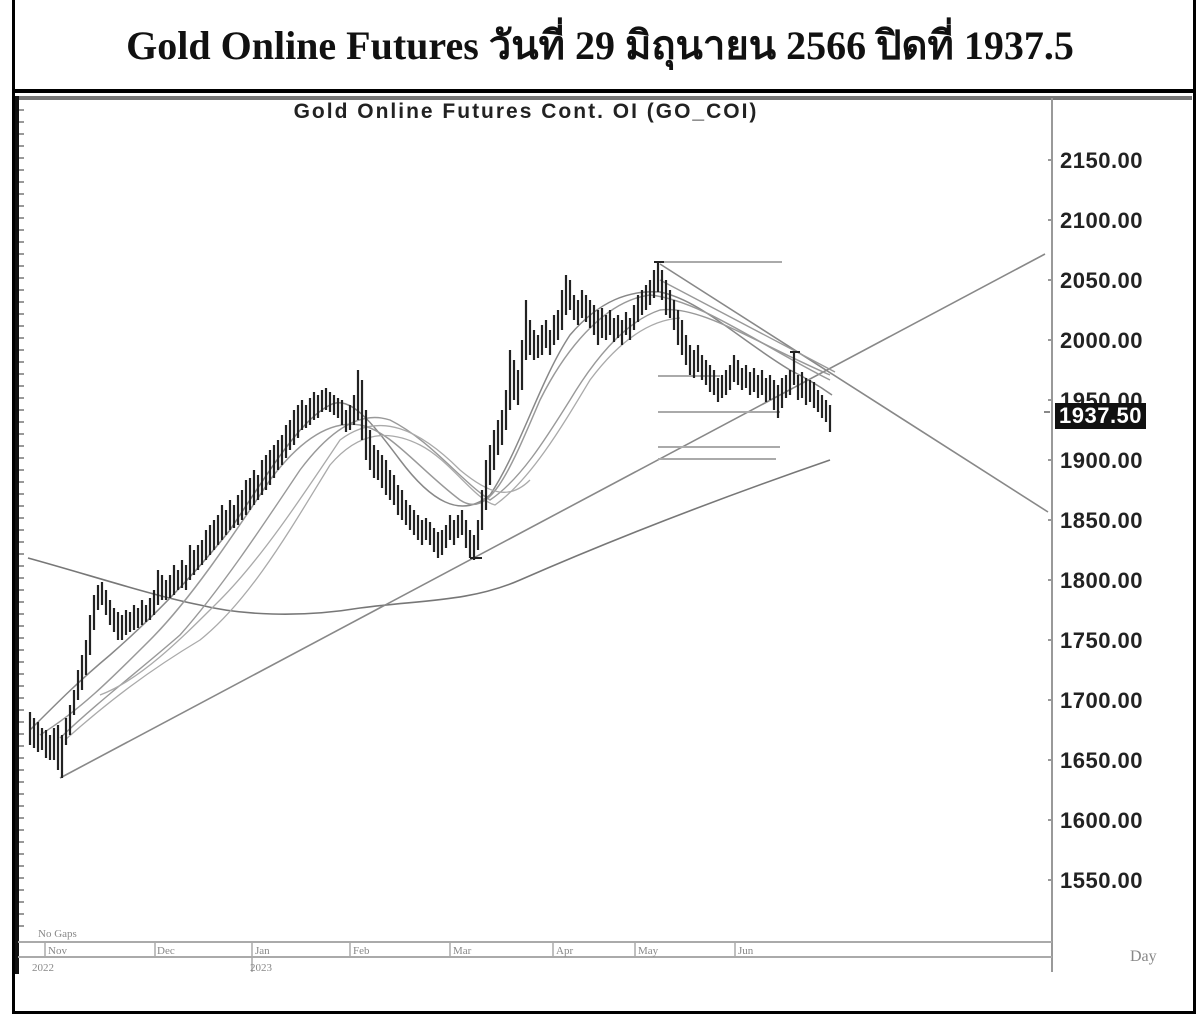  I want to click on y-tick-label: 1650.00, so click(1102, 760).